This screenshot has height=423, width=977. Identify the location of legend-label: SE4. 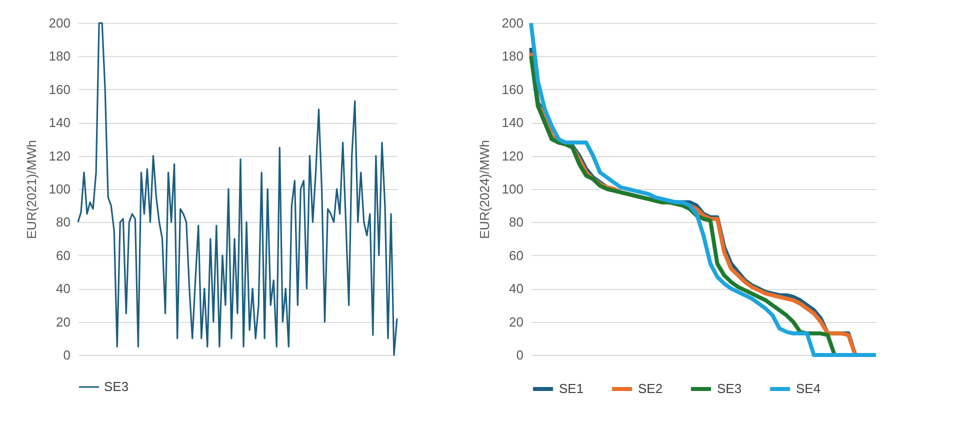
(808, 388).